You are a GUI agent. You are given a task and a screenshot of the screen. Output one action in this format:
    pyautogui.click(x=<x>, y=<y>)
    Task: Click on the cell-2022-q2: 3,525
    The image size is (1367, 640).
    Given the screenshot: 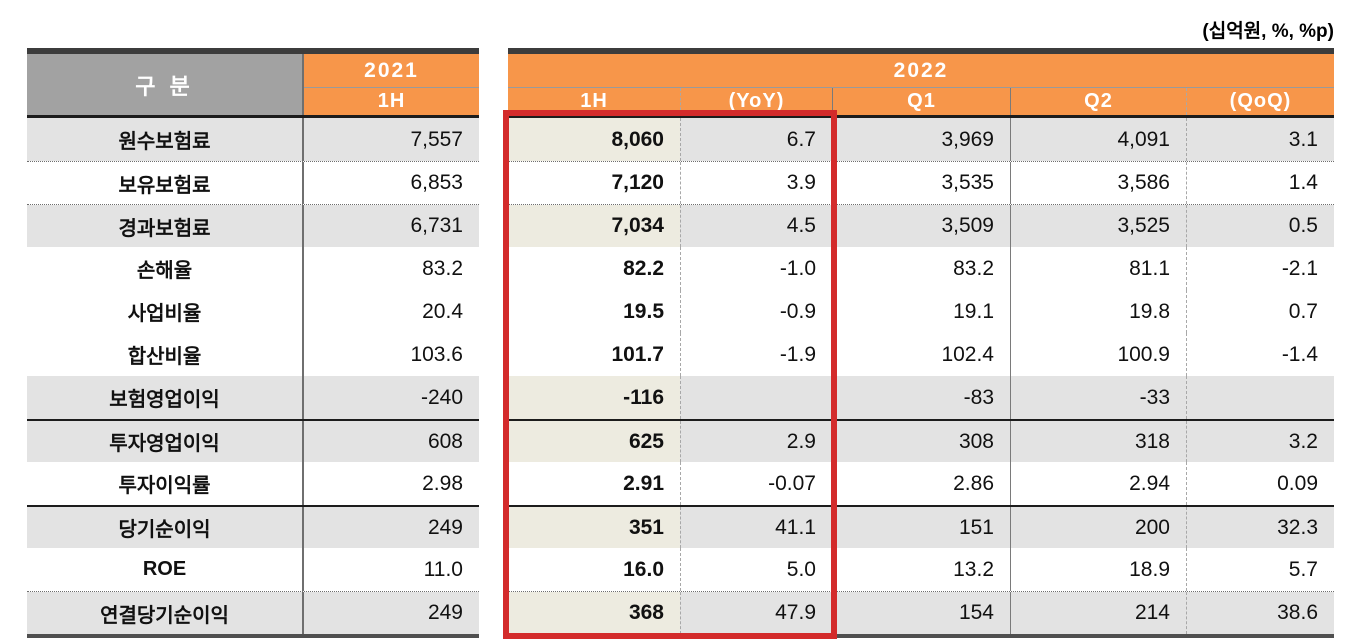 What is the action you would take?
    pyautogui.click(x=1098, y=226)
    